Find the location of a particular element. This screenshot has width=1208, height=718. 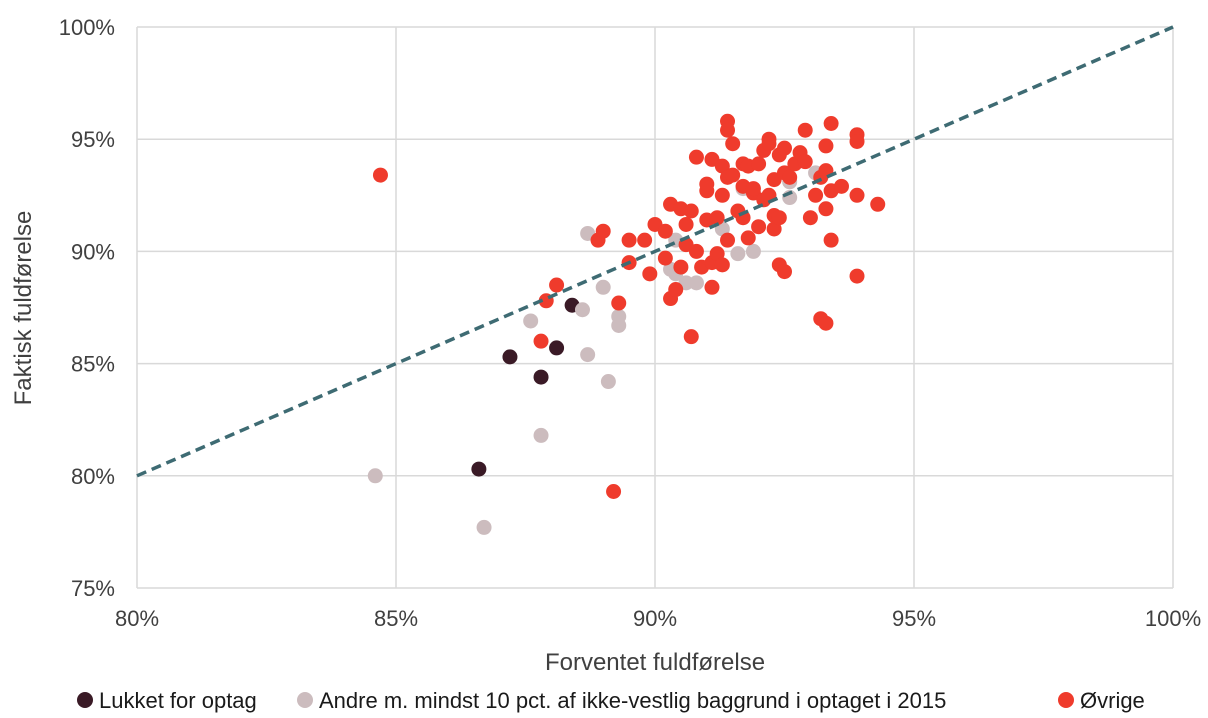

x-tick-label: 100% is located at coordinates (1173, 618).